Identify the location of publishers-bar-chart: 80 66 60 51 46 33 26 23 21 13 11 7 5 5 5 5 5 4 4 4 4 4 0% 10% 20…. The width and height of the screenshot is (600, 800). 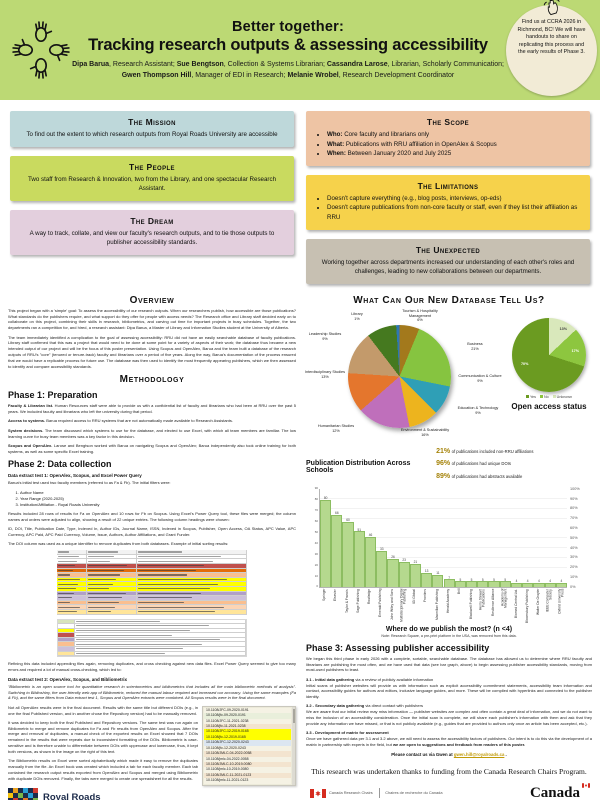
(449, 554).